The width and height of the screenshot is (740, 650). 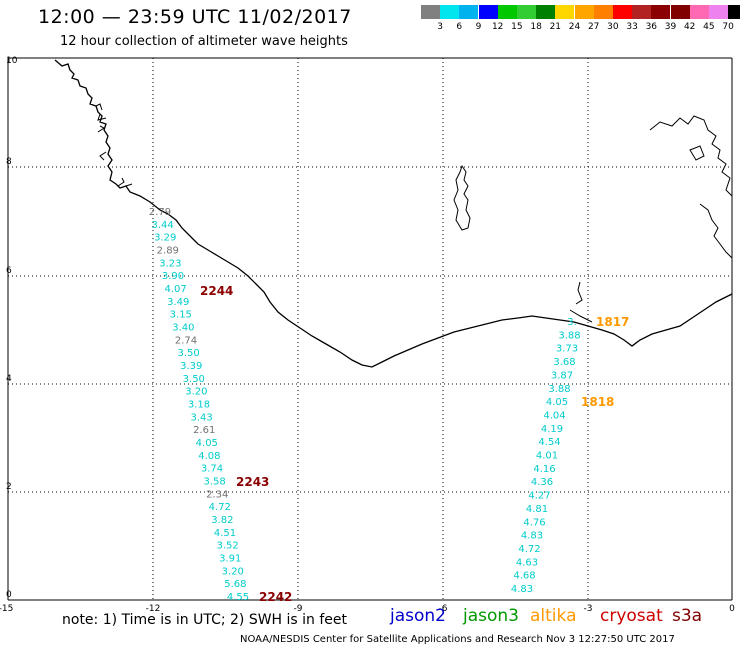 What do you see at coordinates (153, 609) in the screenshot?
I see `x-tick-label: -12` at bounding box center [153, 609].